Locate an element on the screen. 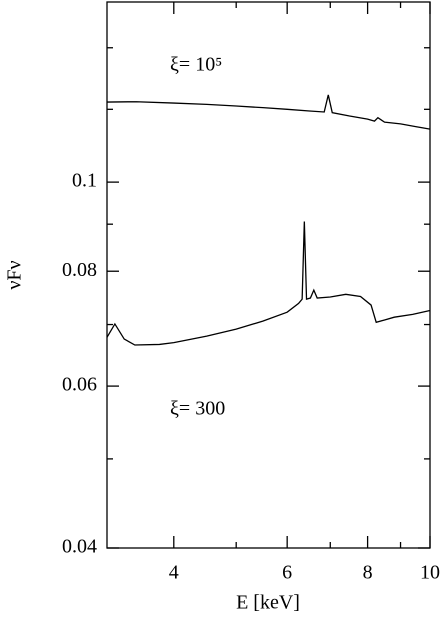 This screenshot has width=445, height=620. x-tick-label: 8 is located at coordinates (368, 573).